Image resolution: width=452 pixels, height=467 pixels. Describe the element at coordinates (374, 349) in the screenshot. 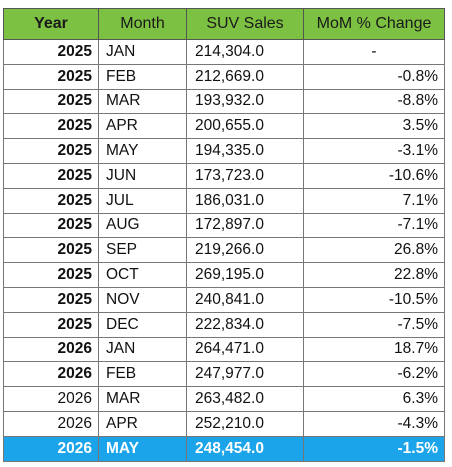

I see `table-cell: 18.7%` at that location.